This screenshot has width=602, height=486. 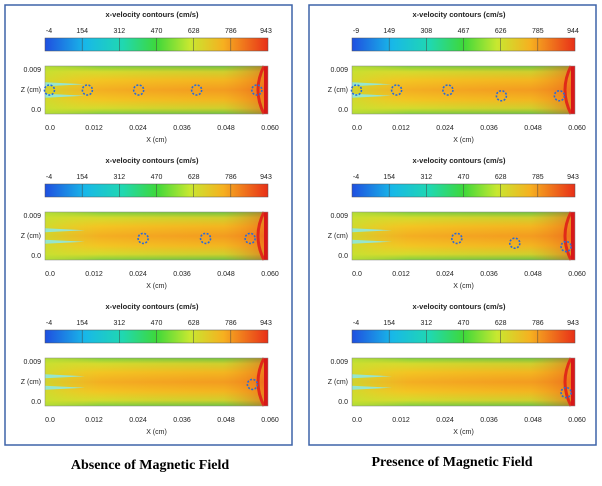 I want to click on colorbar-label: 467, so click(x=464, y=31).